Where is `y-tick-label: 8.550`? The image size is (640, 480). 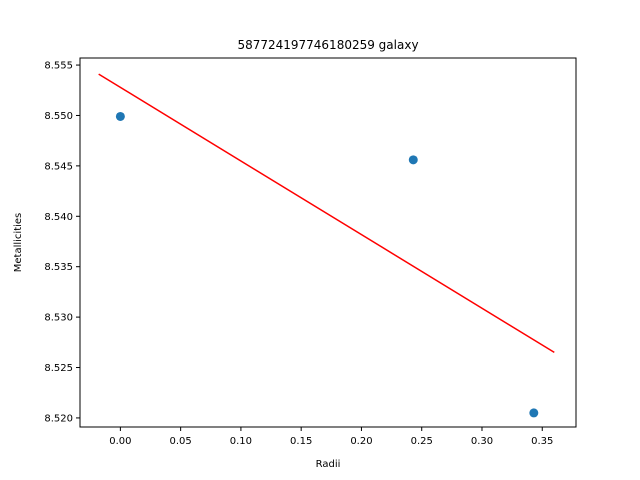 y-tick-label: 8.550 is located at coordinates (58, 116).